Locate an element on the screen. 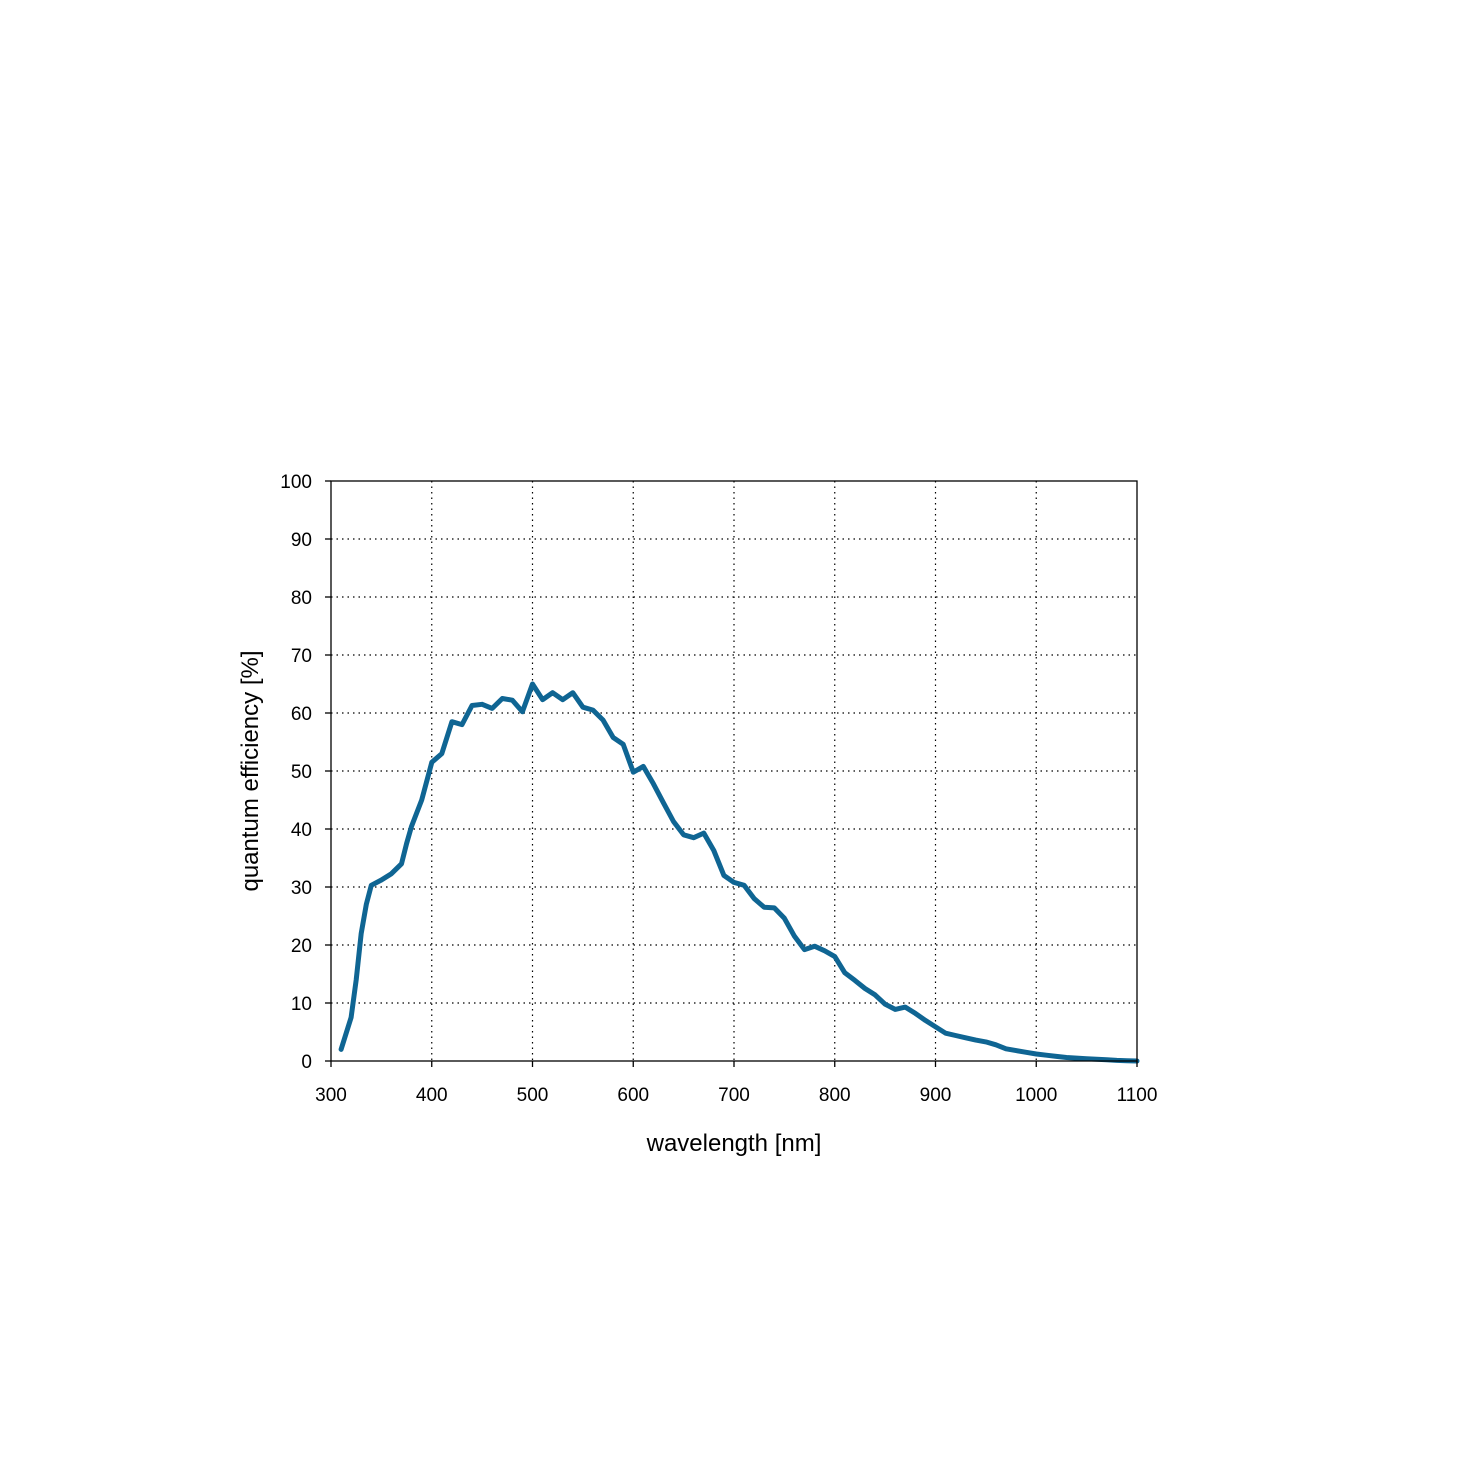 Image resolution: width=1465 pixels, height=1465 pixels. y-axis-title: quantum efficiency [%] is located at coordinates (250, 770).